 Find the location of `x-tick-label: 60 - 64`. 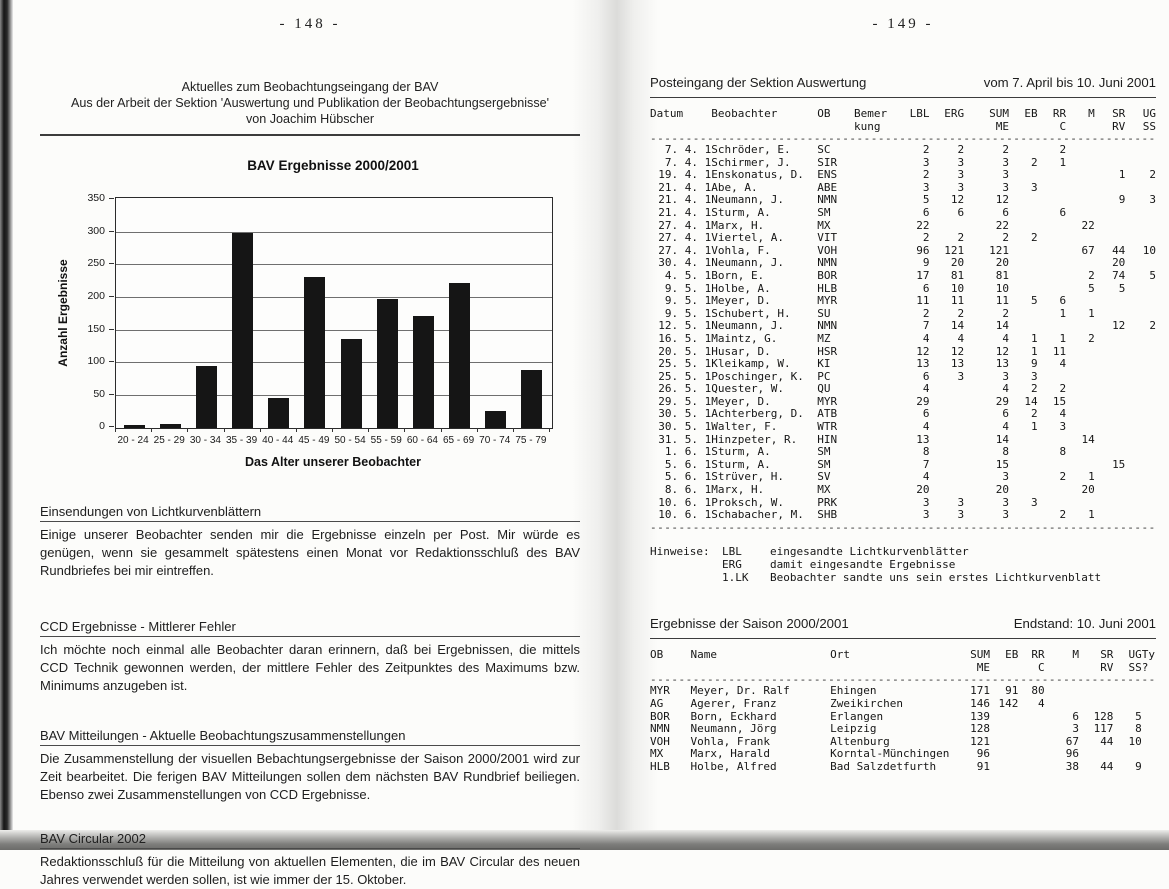

x-tick-label: 60 - 64 is located at coordinates (422, 441).